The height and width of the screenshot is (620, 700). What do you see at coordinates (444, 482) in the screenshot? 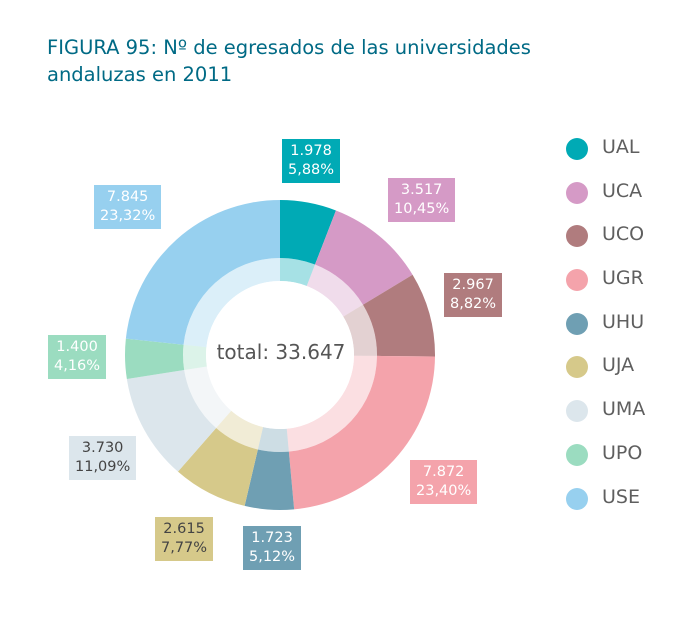
I see `data-label-ugr: 7.872 23,40%` at bounding box center [444, 482].